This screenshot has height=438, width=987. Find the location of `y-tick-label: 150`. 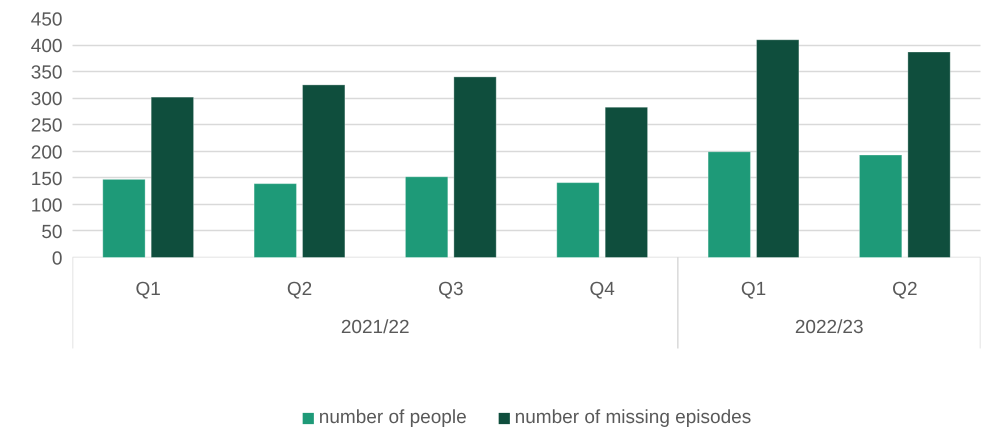

y-tick-label: 150 is located at coordinates (46, 179).